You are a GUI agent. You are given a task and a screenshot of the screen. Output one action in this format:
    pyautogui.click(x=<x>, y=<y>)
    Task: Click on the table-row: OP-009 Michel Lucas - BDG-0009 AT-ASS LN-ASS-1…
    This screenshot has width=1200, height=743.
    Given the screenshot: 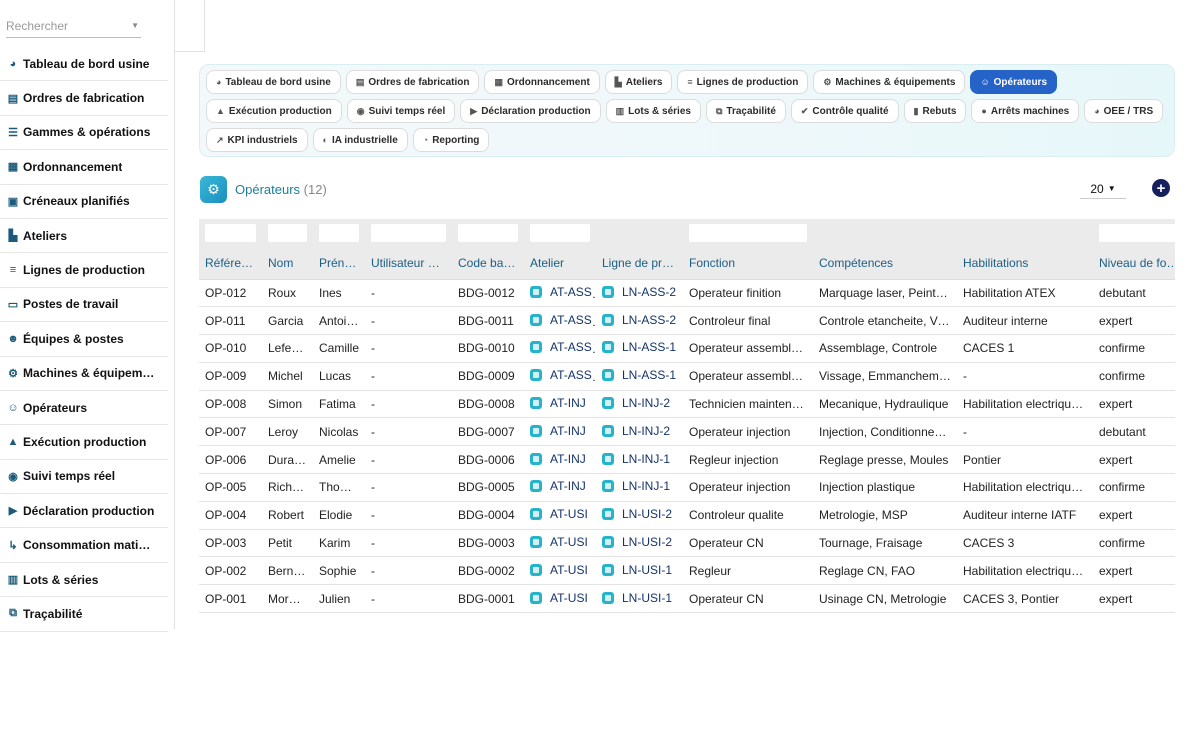 What is the action you would take?
    pyautogui.click(x=687, y=376)
    